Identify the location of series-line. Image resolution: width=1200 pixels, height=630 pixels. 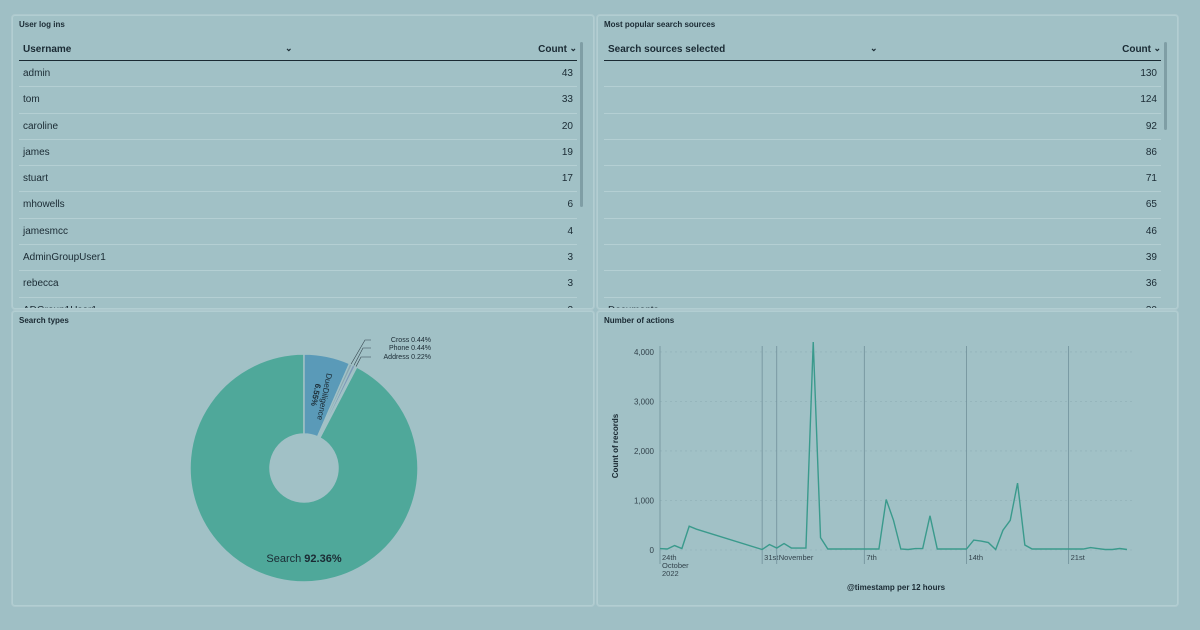
(893, 446).